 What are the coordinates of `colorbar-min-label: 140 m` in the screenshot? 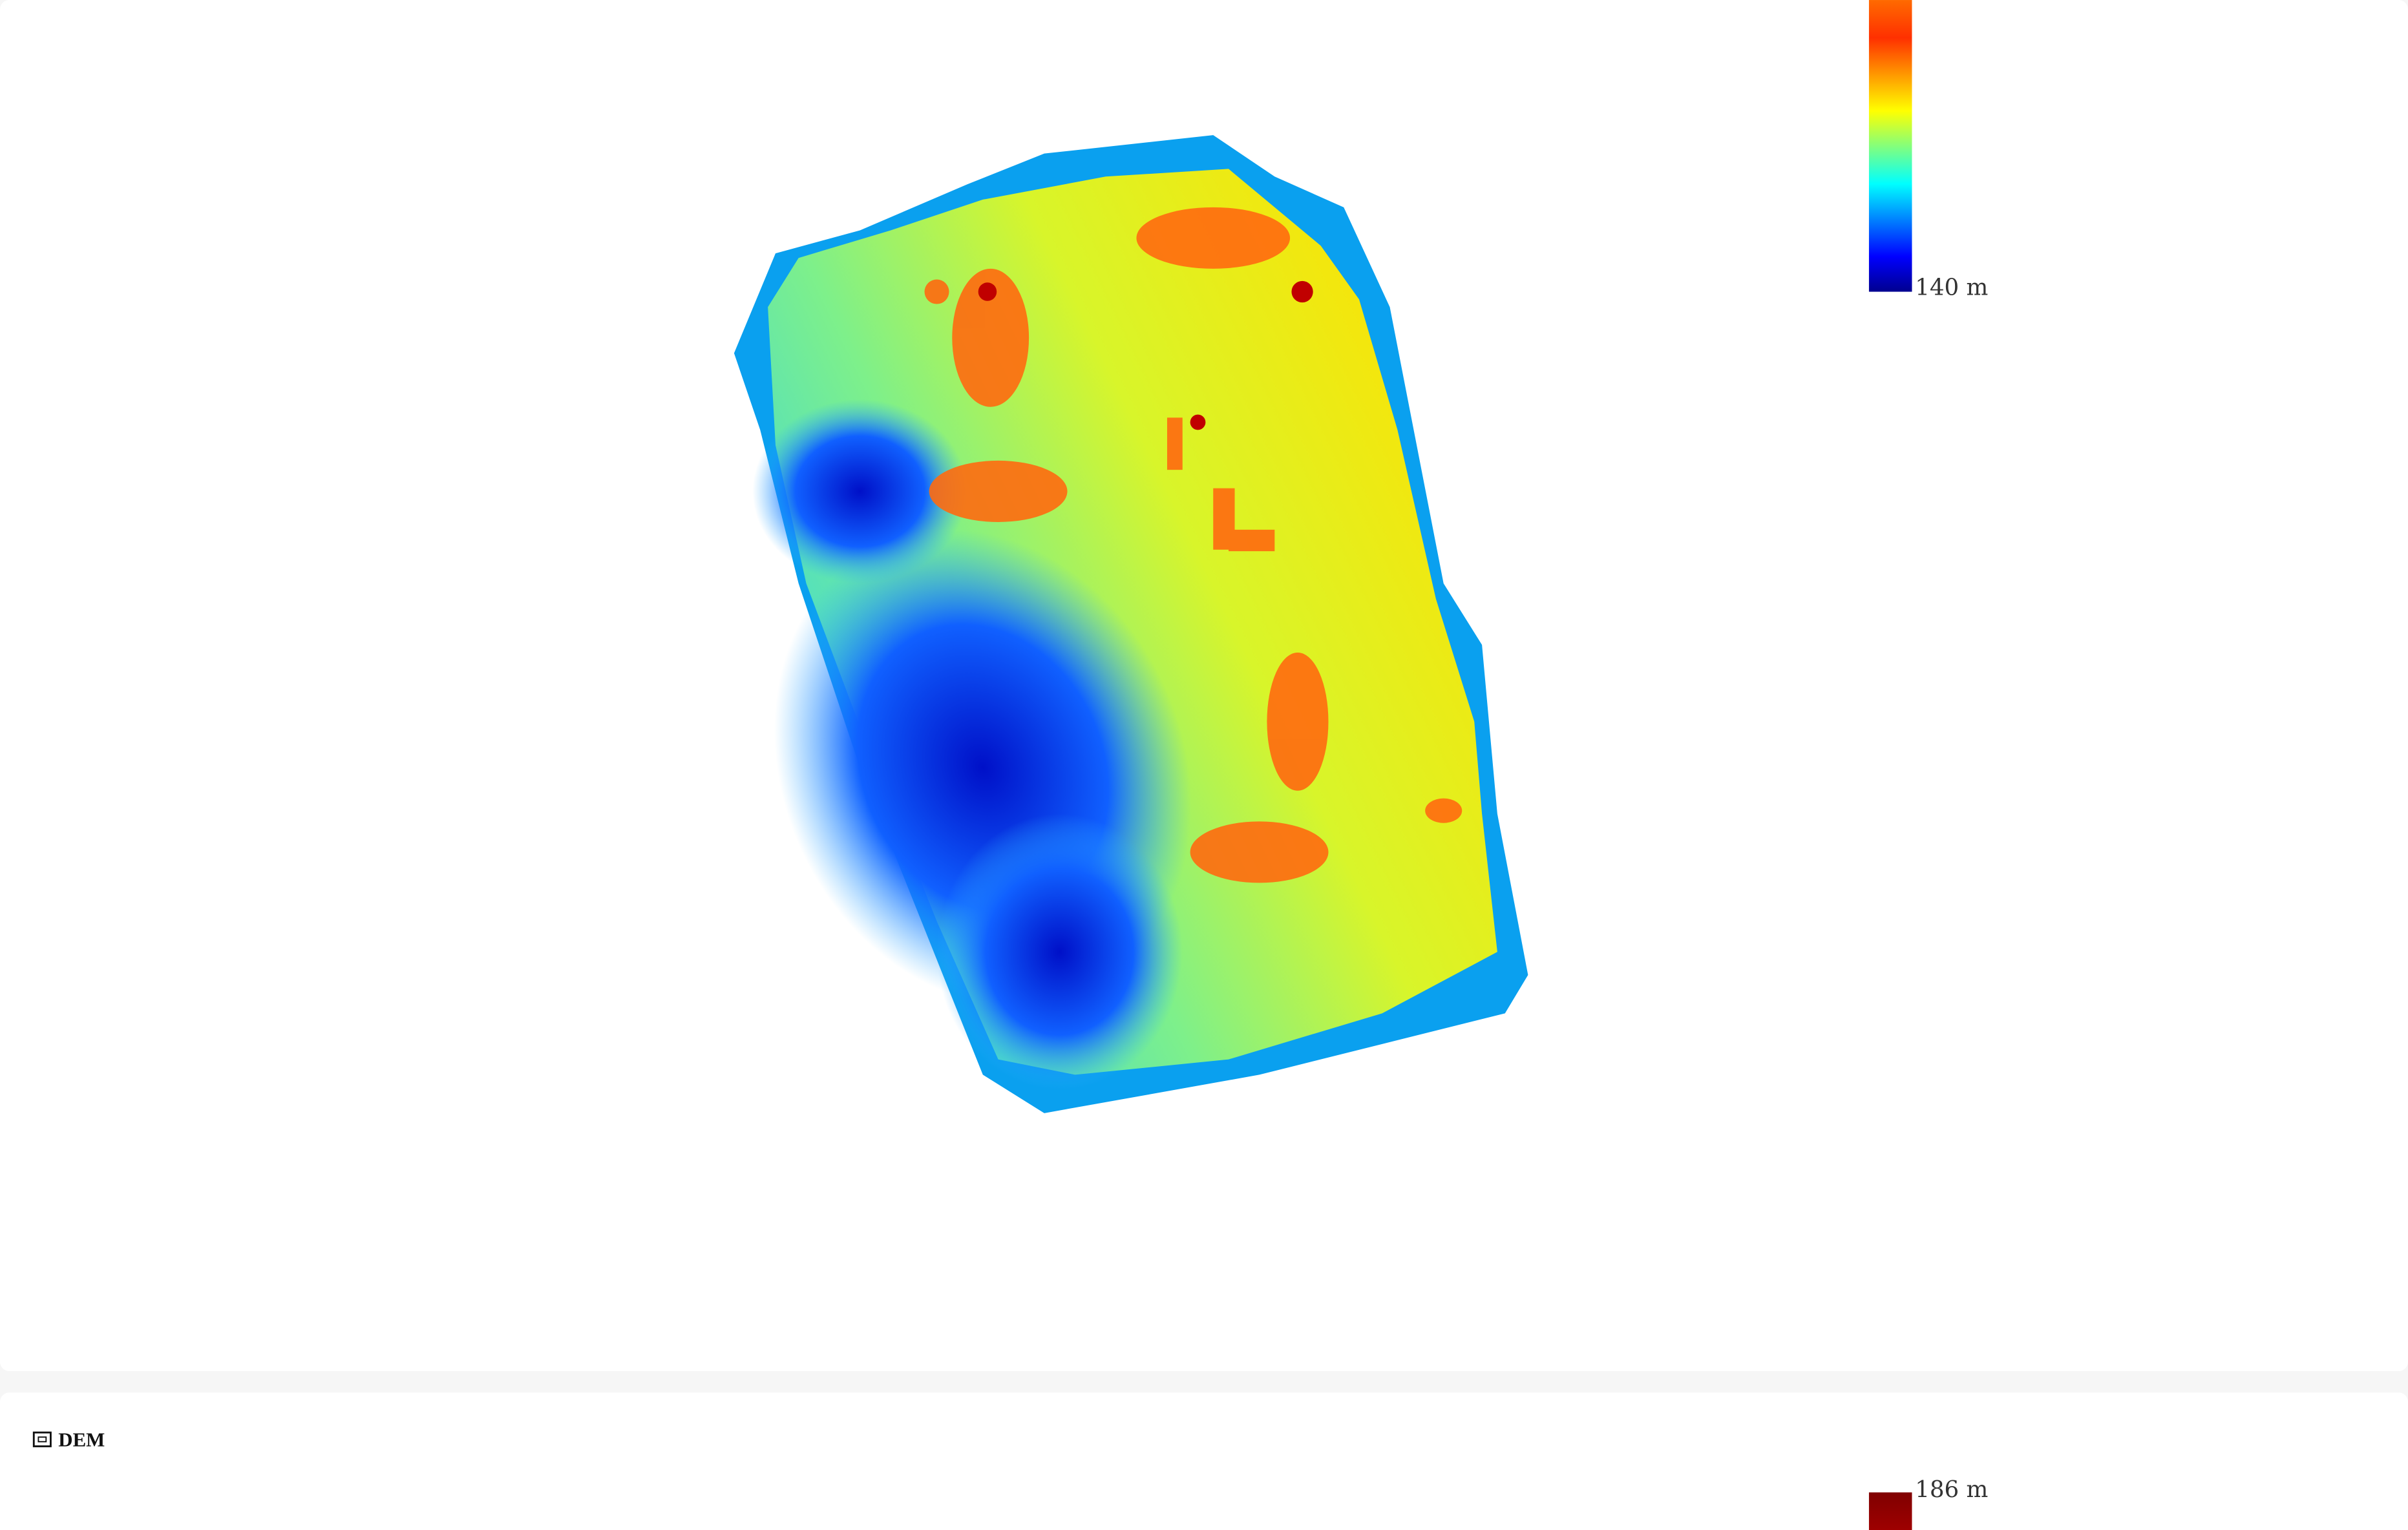 It's located at (1951, 287).